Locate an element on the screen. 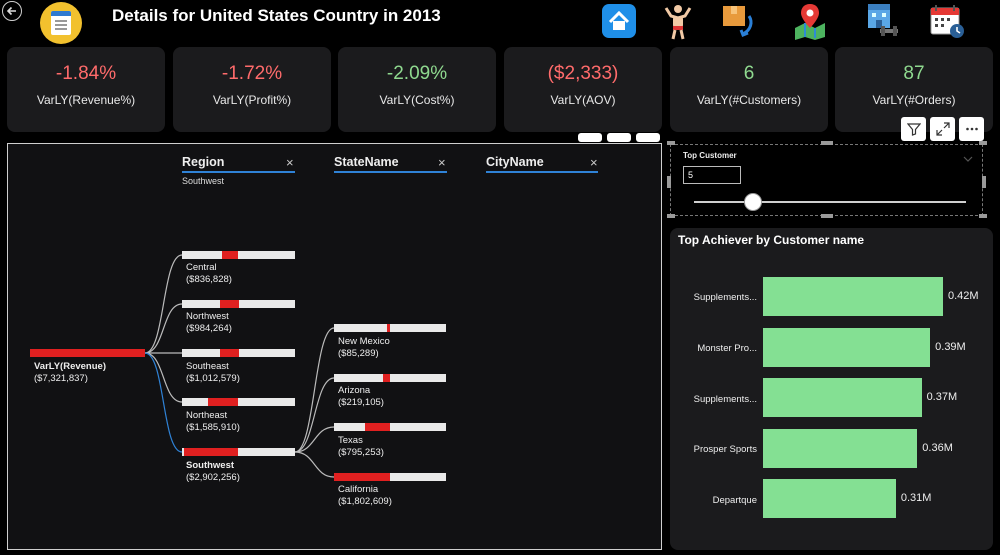  region-node-label: Southeast is located at coordinates (207, 366).